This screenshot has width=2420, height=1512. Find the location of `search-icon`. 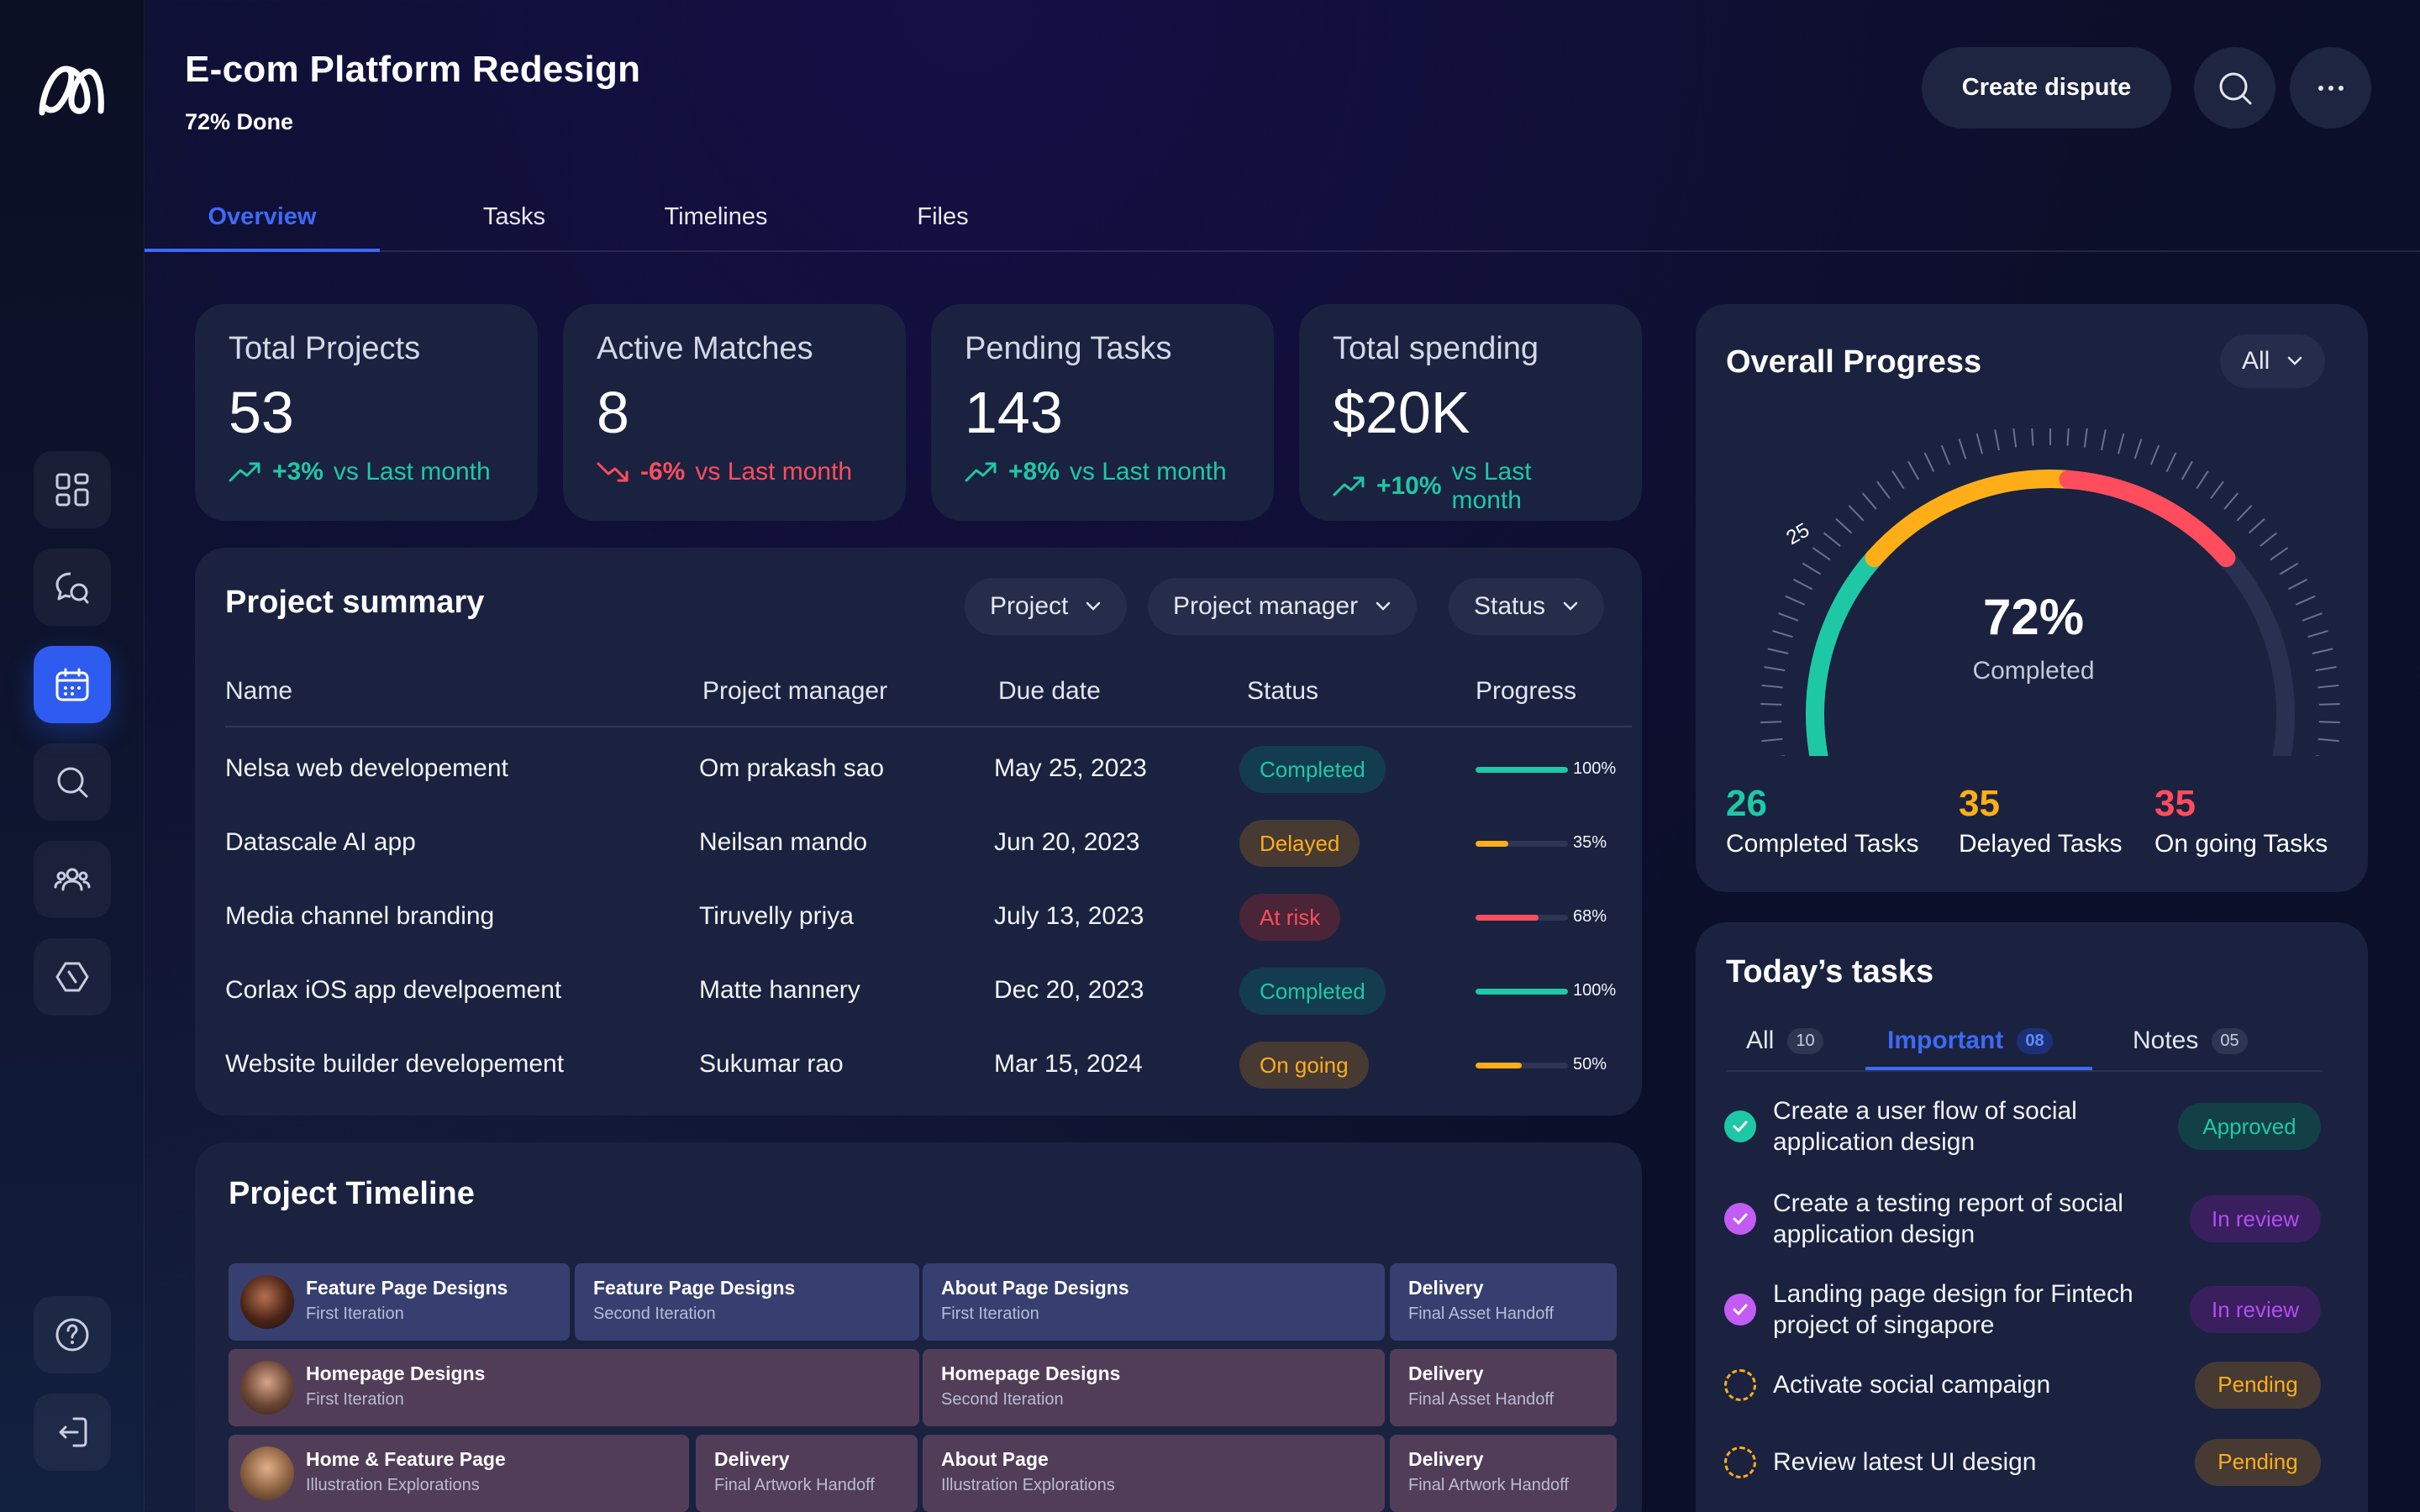

search-icon is located at coordinates (2235, 88).